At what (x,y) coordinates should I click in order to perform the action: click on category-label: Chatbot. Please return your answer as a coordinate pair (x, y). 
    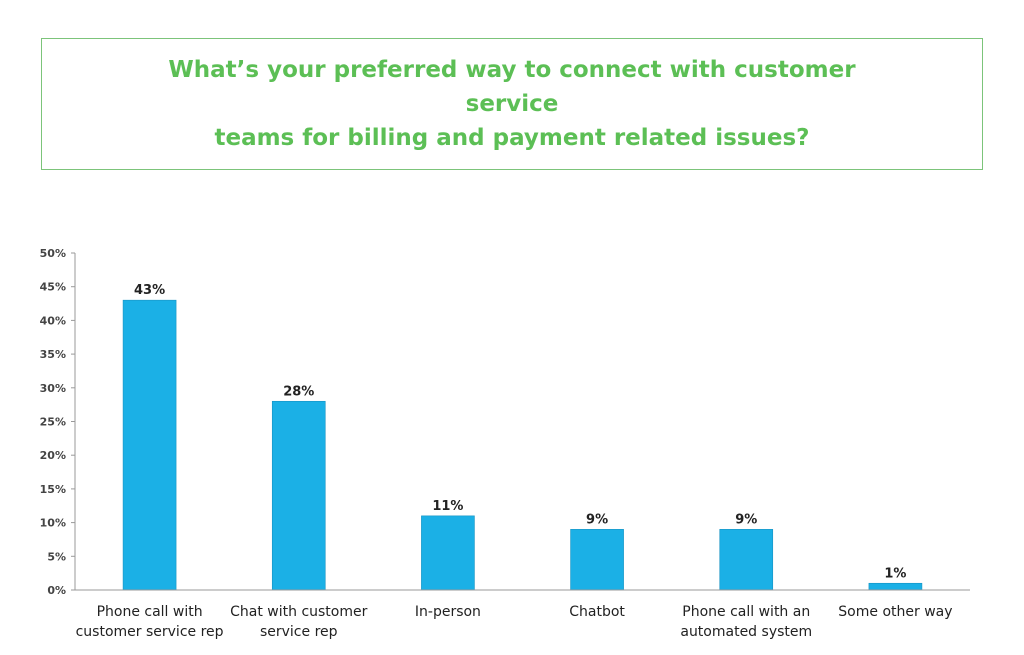
    Looking at the image, I should click on (597, 612).